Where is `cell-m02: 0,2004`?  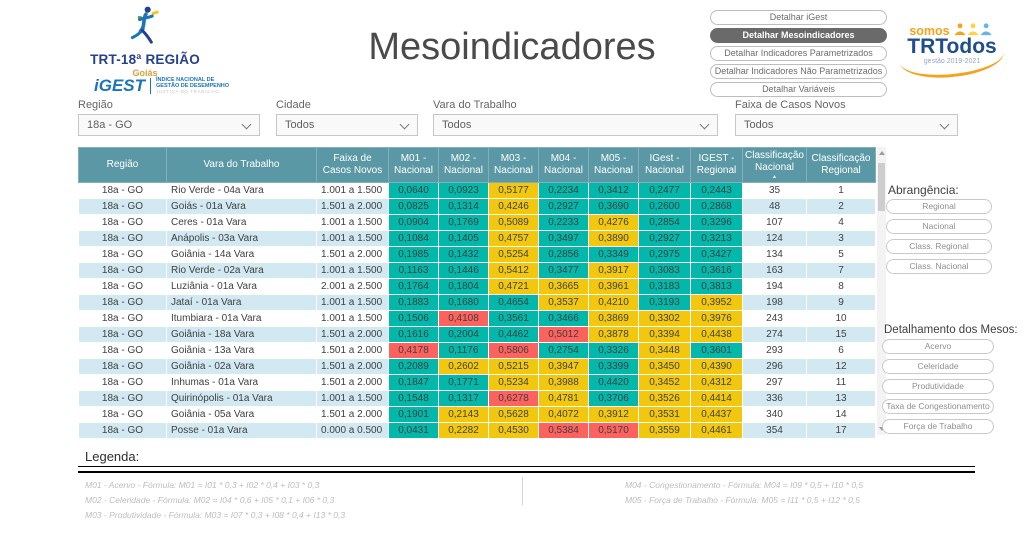 cell-m02: 0,2004 is located at coordinates (463, 334).